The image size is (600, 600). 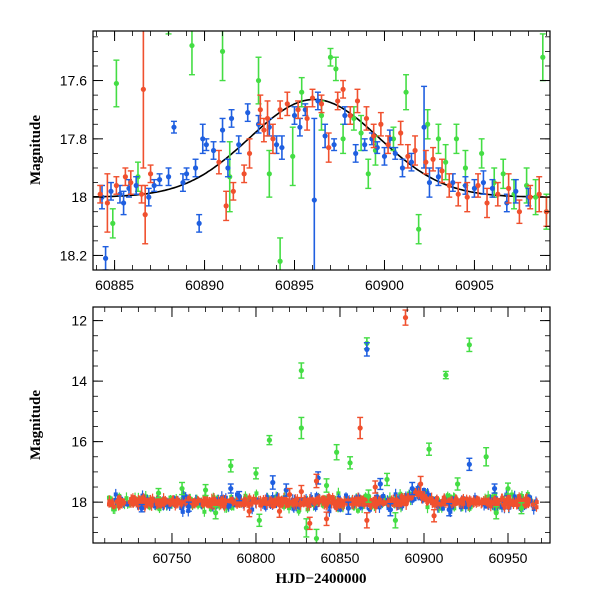 I want to click on y-tick-label: 14, so click(x=79, y=381).